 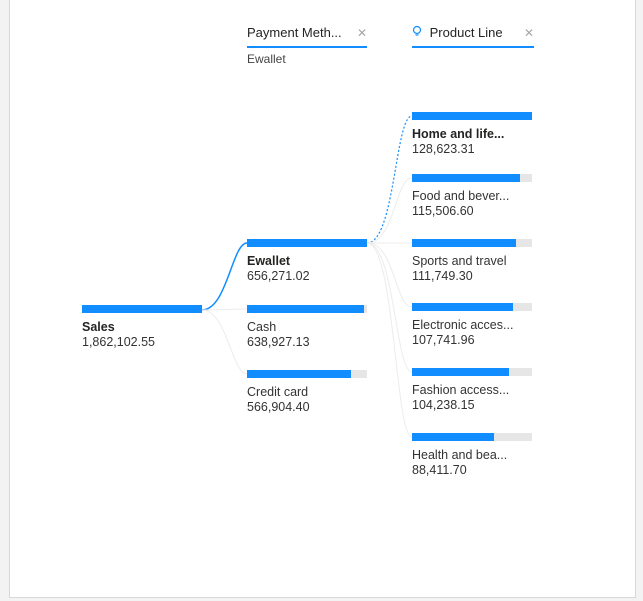 What do you see at coordinates (262, 327) in the screenshot?
I see `node-label: Cash` at bounding box center [262, 327].